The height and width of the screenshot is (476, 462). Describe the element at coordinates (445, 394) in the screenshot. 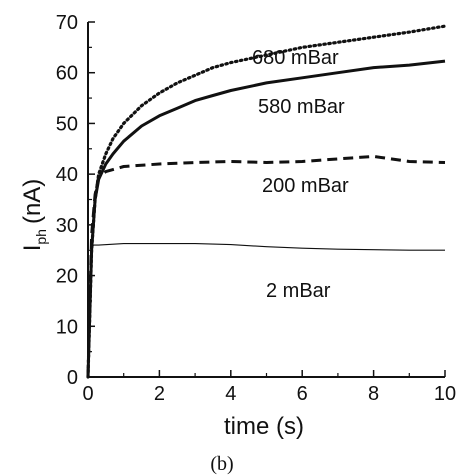

I see `x-tick-label: 10` at that location.